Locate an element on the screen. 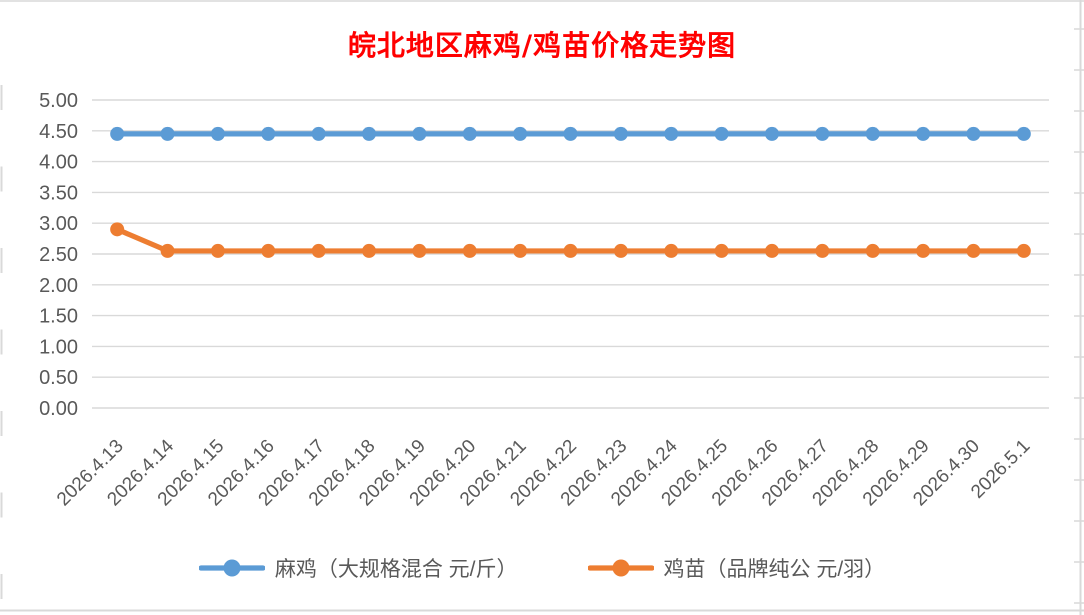  chart-title: 皖北地区麻鸡/鸡苗价格走势图 is located at coordinates (542, 45).